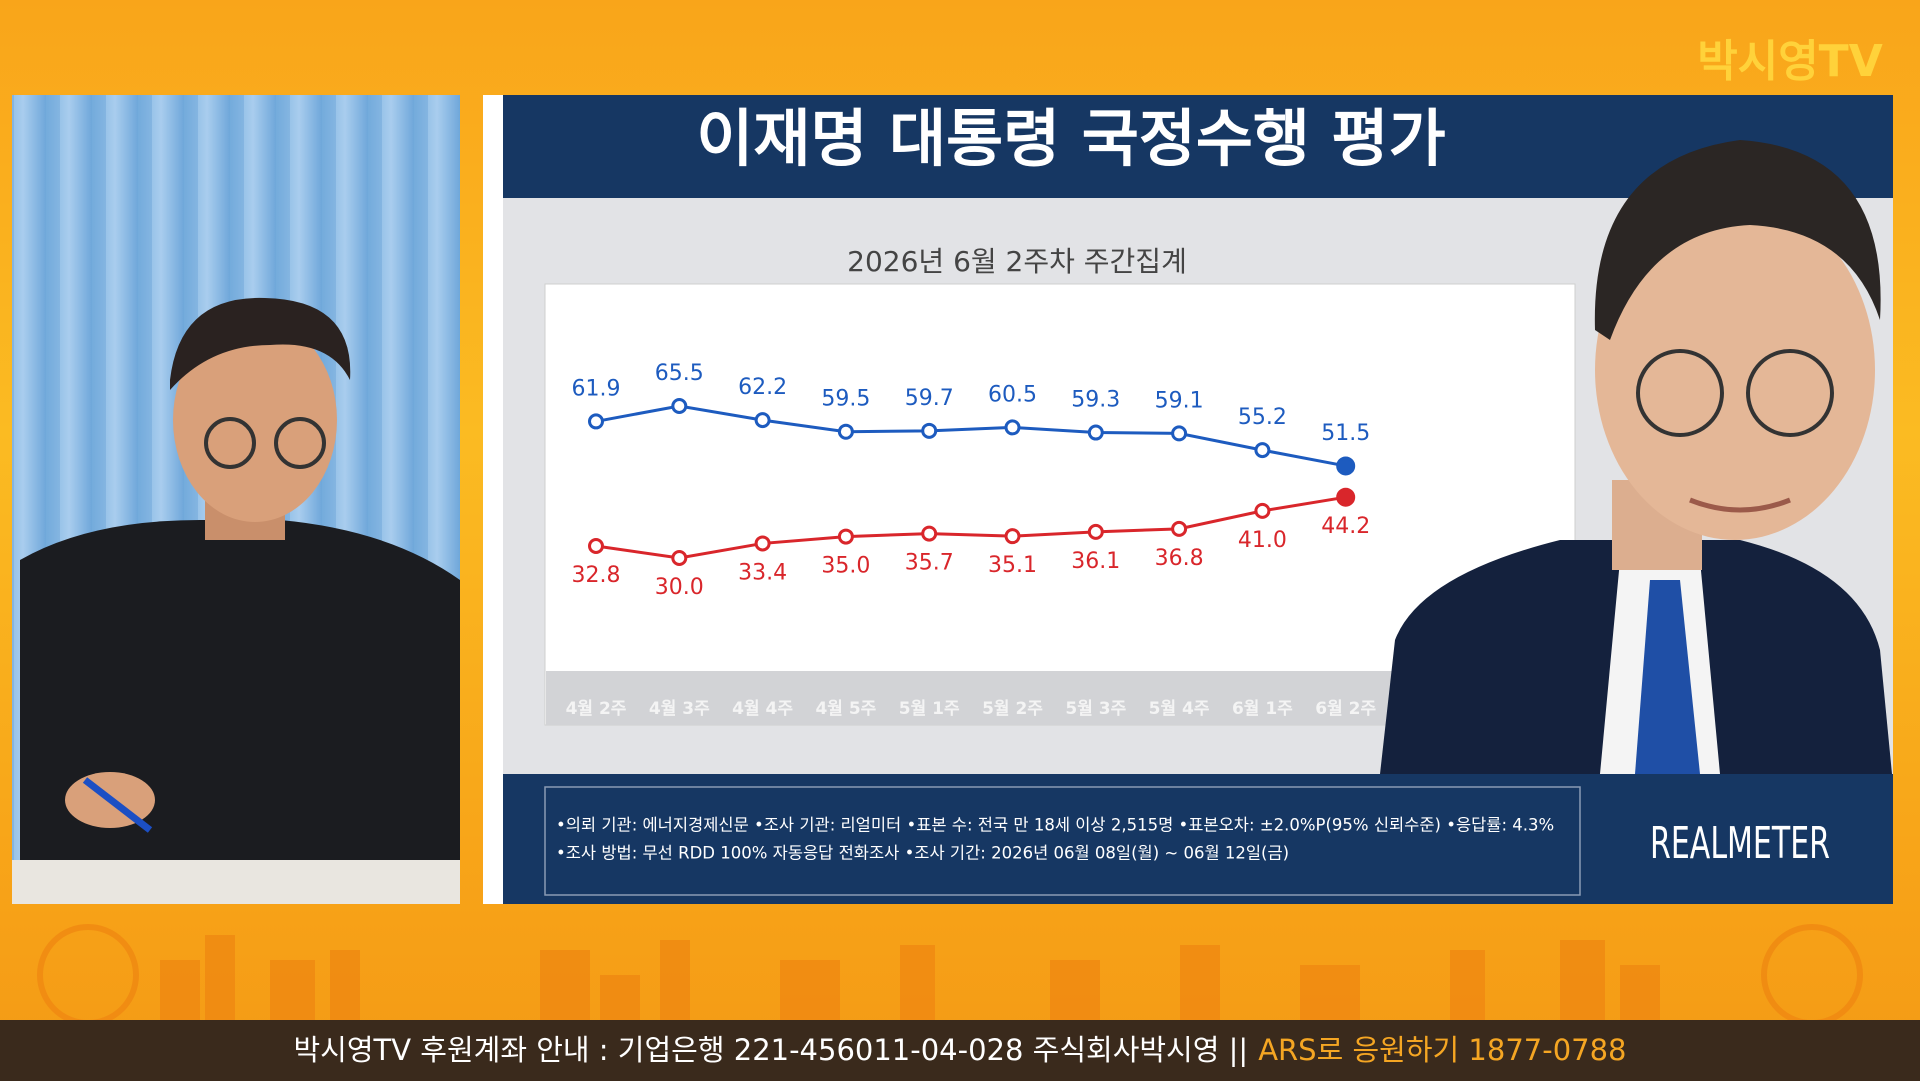 This screenshot has width=1920, height=1081. I want to click on data-label: 44.2, so click(1345, 526).